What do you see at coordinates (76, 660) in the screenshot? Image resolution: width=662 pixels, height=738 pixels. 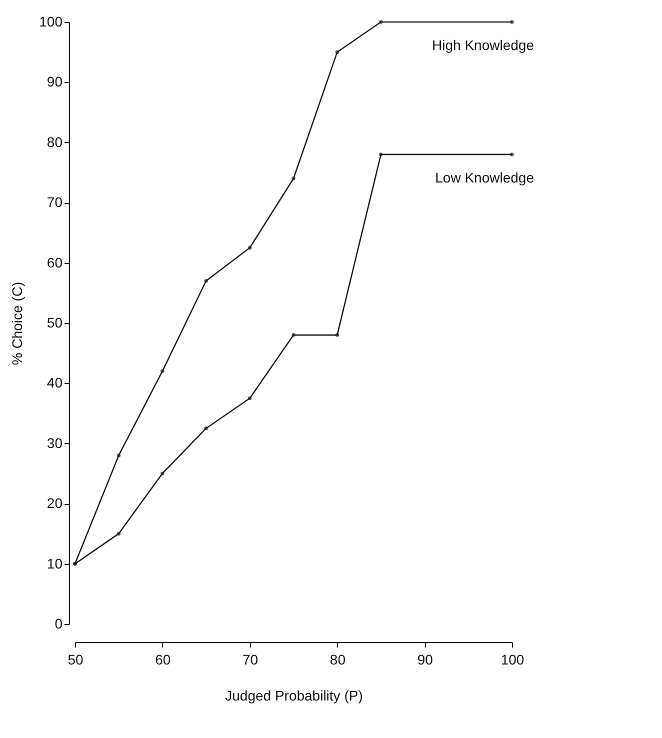 I see `x-tick-label: 50` at bounding box center [76, 660].